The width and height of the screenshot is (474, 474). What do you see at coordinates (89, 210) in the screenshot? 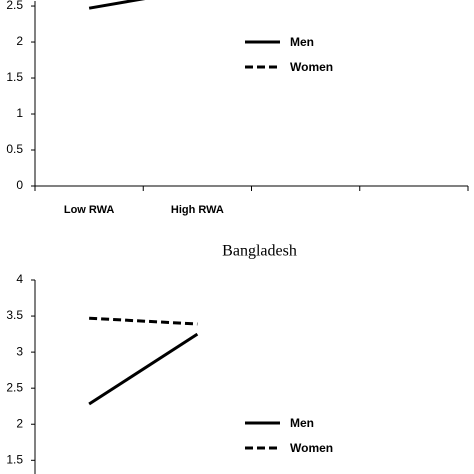
I see `x-tick-label: Low RWA` at bounding box center [89, 210].